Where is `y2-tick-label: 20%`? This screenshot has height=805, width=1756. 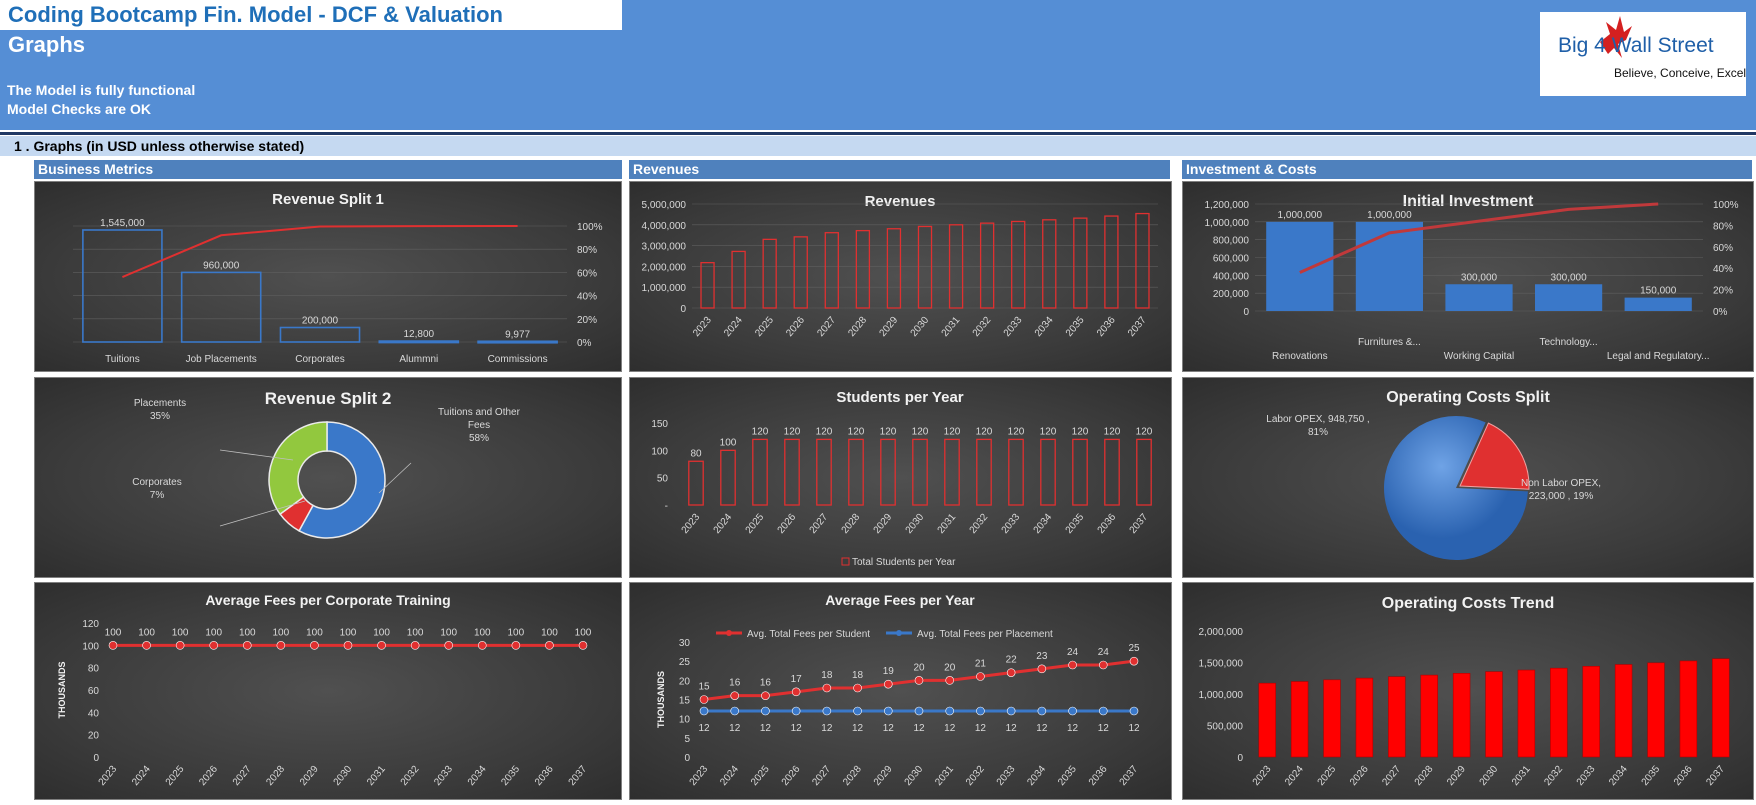
y2-tick-label: 20% is located at coordinates (1723, 291).